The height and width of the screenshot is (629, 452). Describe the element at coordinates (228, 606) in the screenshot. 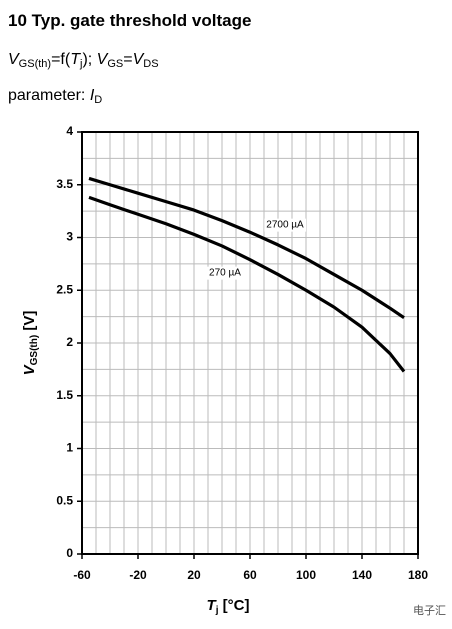

I see `x-axis-label: Tj [°C]` at that location.